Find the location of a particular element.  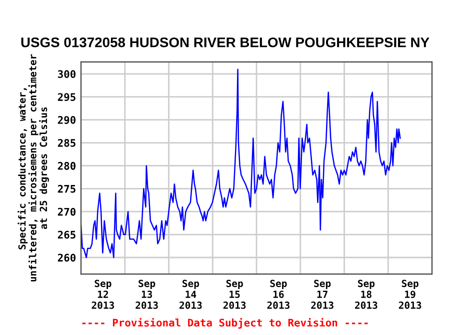

y-axis-title: Specific conductance, water, unfiltered, microsiemens per centimeter at 25 degrees Celsius is located at coordinates (33, 168).